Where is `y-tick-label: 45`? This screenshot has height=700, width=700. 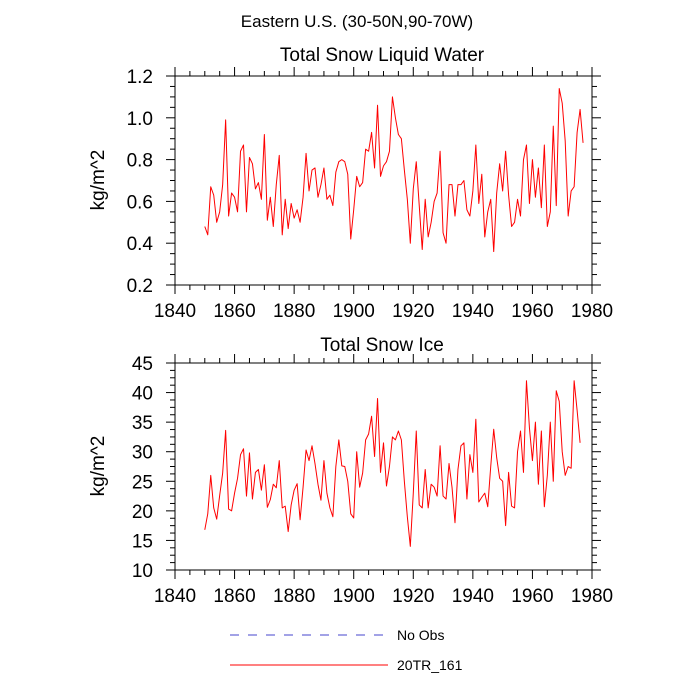 y-tick-label: 45 is located at coordinates (142, 364).